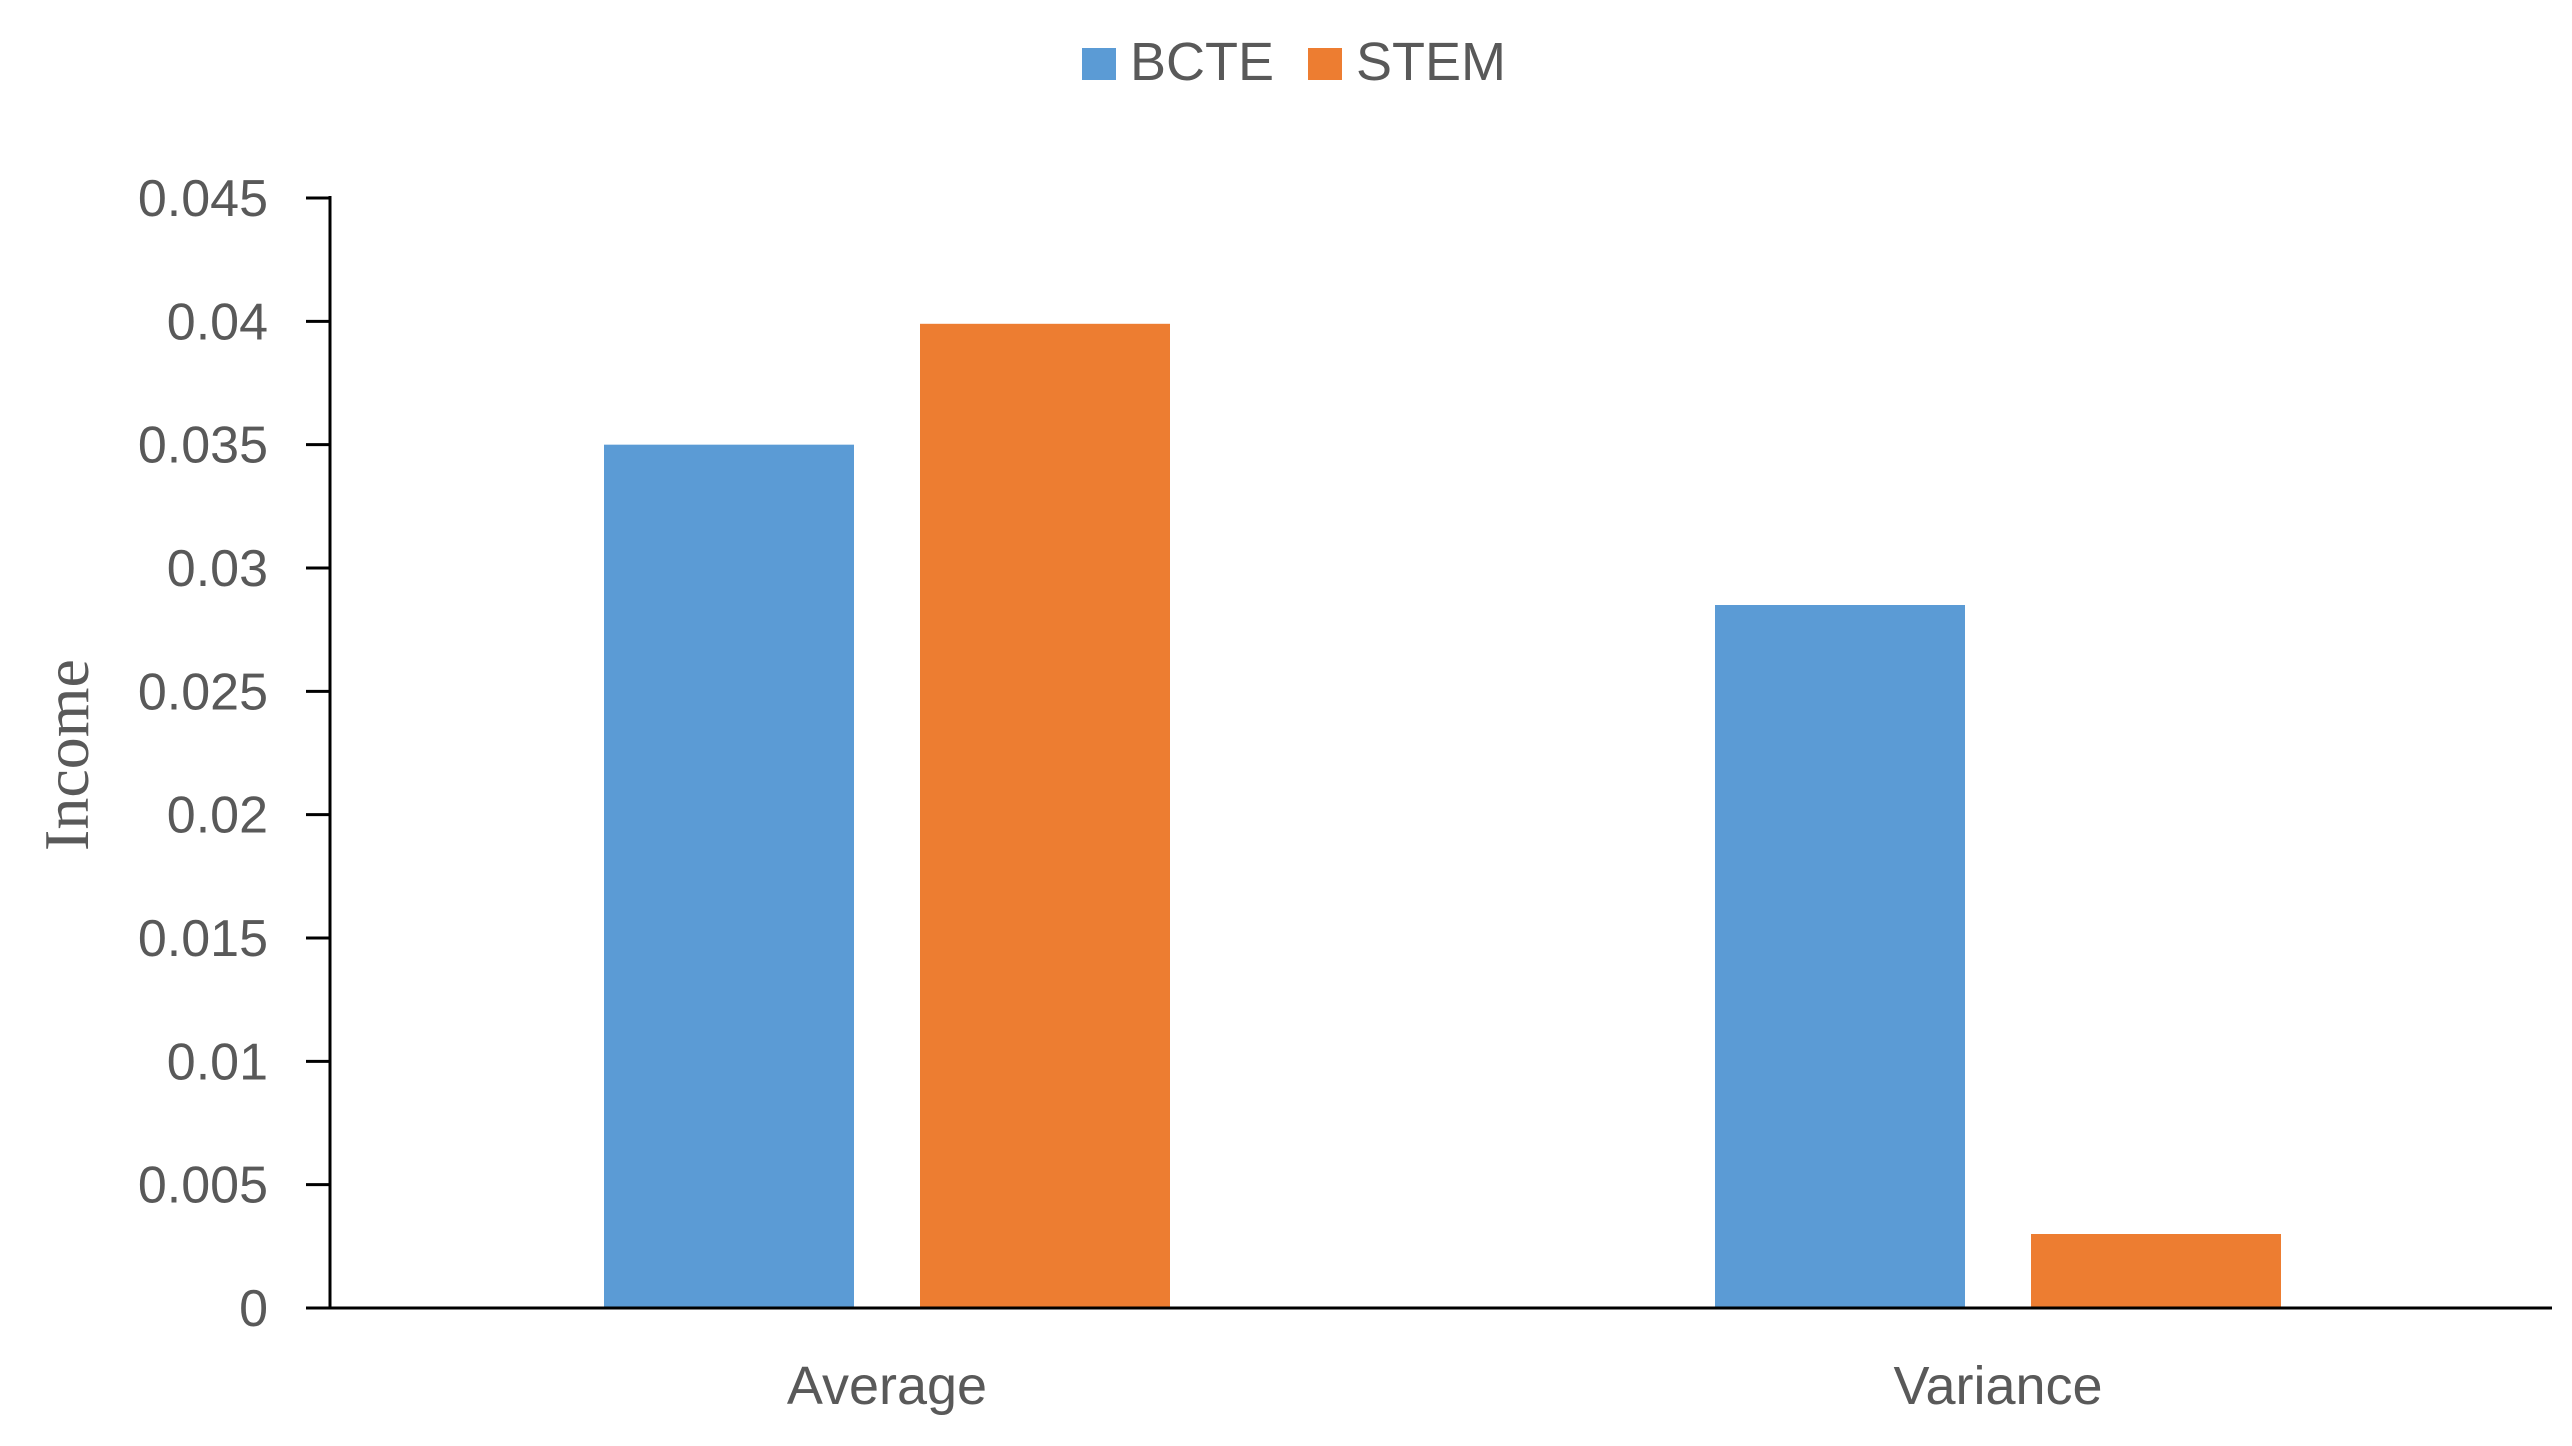 Image resolution: width=2572 pixels, height=1446 pixels. What do you see at coordinates (1997, 1386) in the screenshot?
I see `x-category-label: Variance` at bounding box center [1997, 1386].